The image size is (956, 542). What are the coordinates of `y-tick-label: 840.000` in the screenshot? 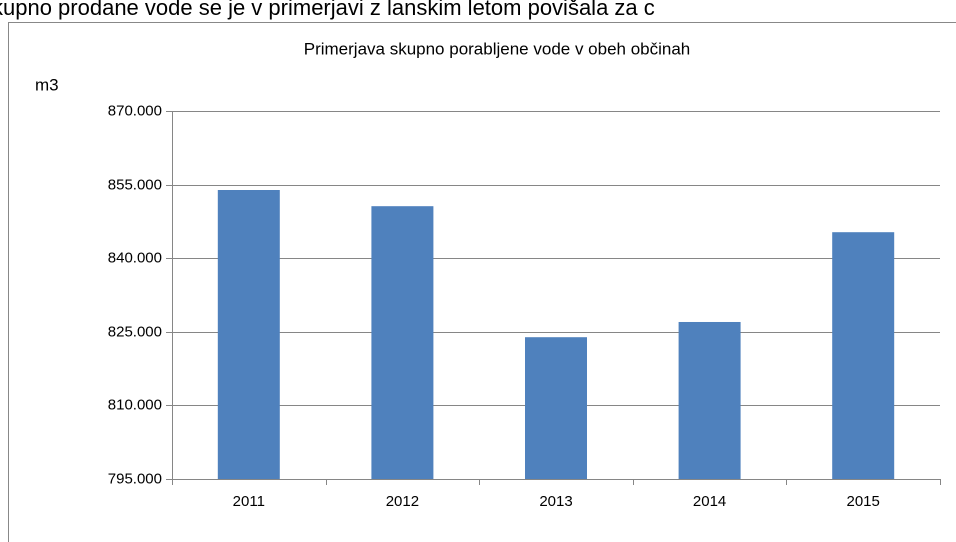 It's located at (135, 257).